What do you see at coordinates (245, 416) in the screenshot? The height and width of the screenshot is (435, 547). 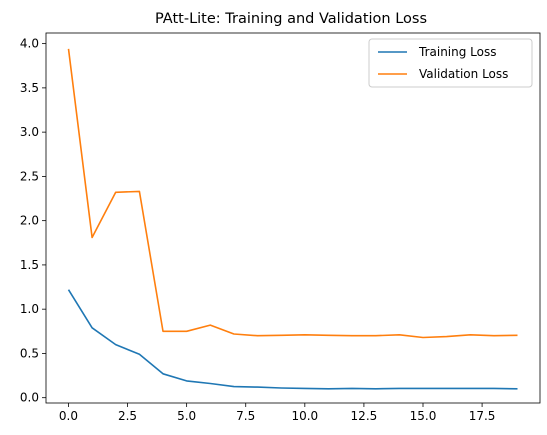 I see `x-tick-label: 7.5` at bounding box center [245, 416].